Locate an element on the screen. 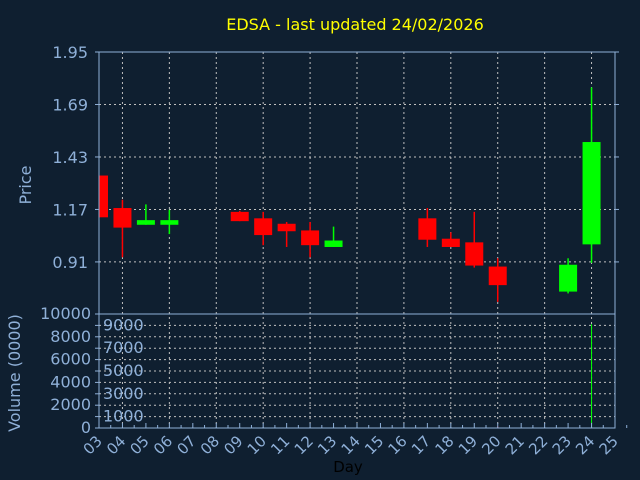 This screenshot has width=640, height=480. volume-tick-label: 4000 is located at coordinates (70, 381).